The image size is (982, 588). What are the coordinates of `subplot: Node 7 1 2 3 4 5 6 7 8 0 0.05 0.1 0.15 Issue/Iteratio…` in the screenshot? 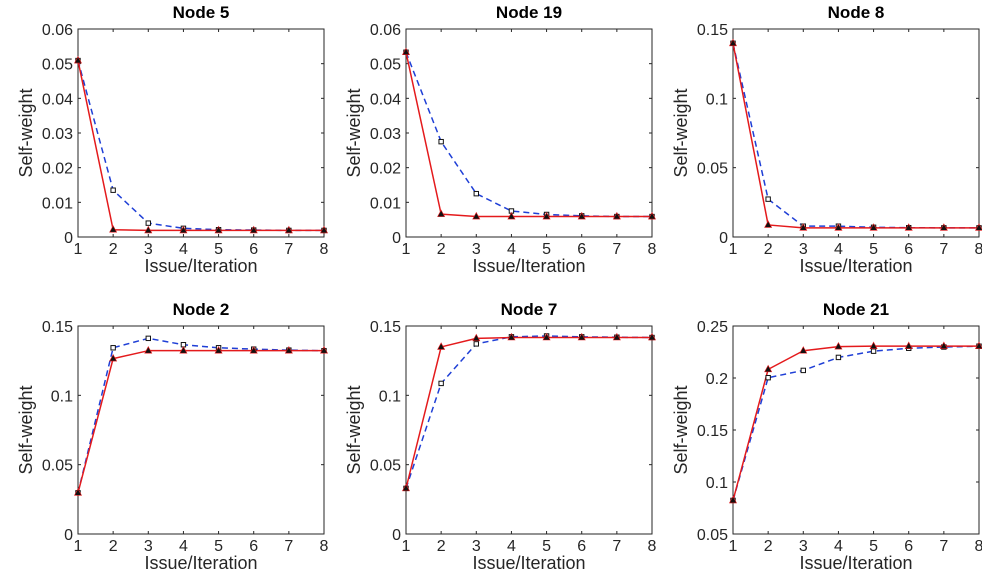 It's located at (500, 436).